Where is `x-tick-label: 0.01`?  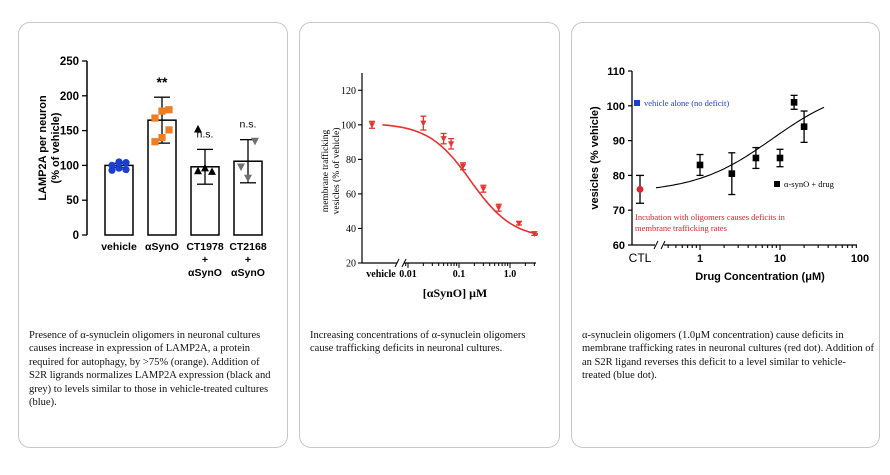 x-tick-label: 0.01 is located at coordinates (408, 274).